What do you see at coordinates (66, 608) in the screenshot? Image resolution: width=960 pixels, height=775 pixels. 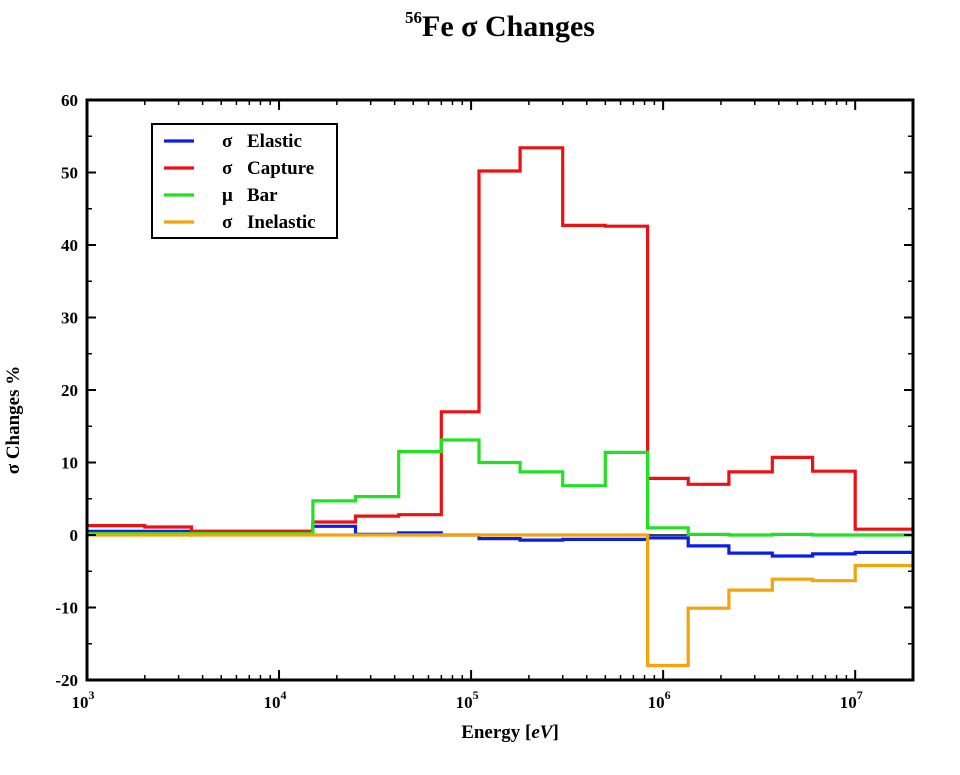 I see `y-tick-label: -10` at bounding box center [66, 608].